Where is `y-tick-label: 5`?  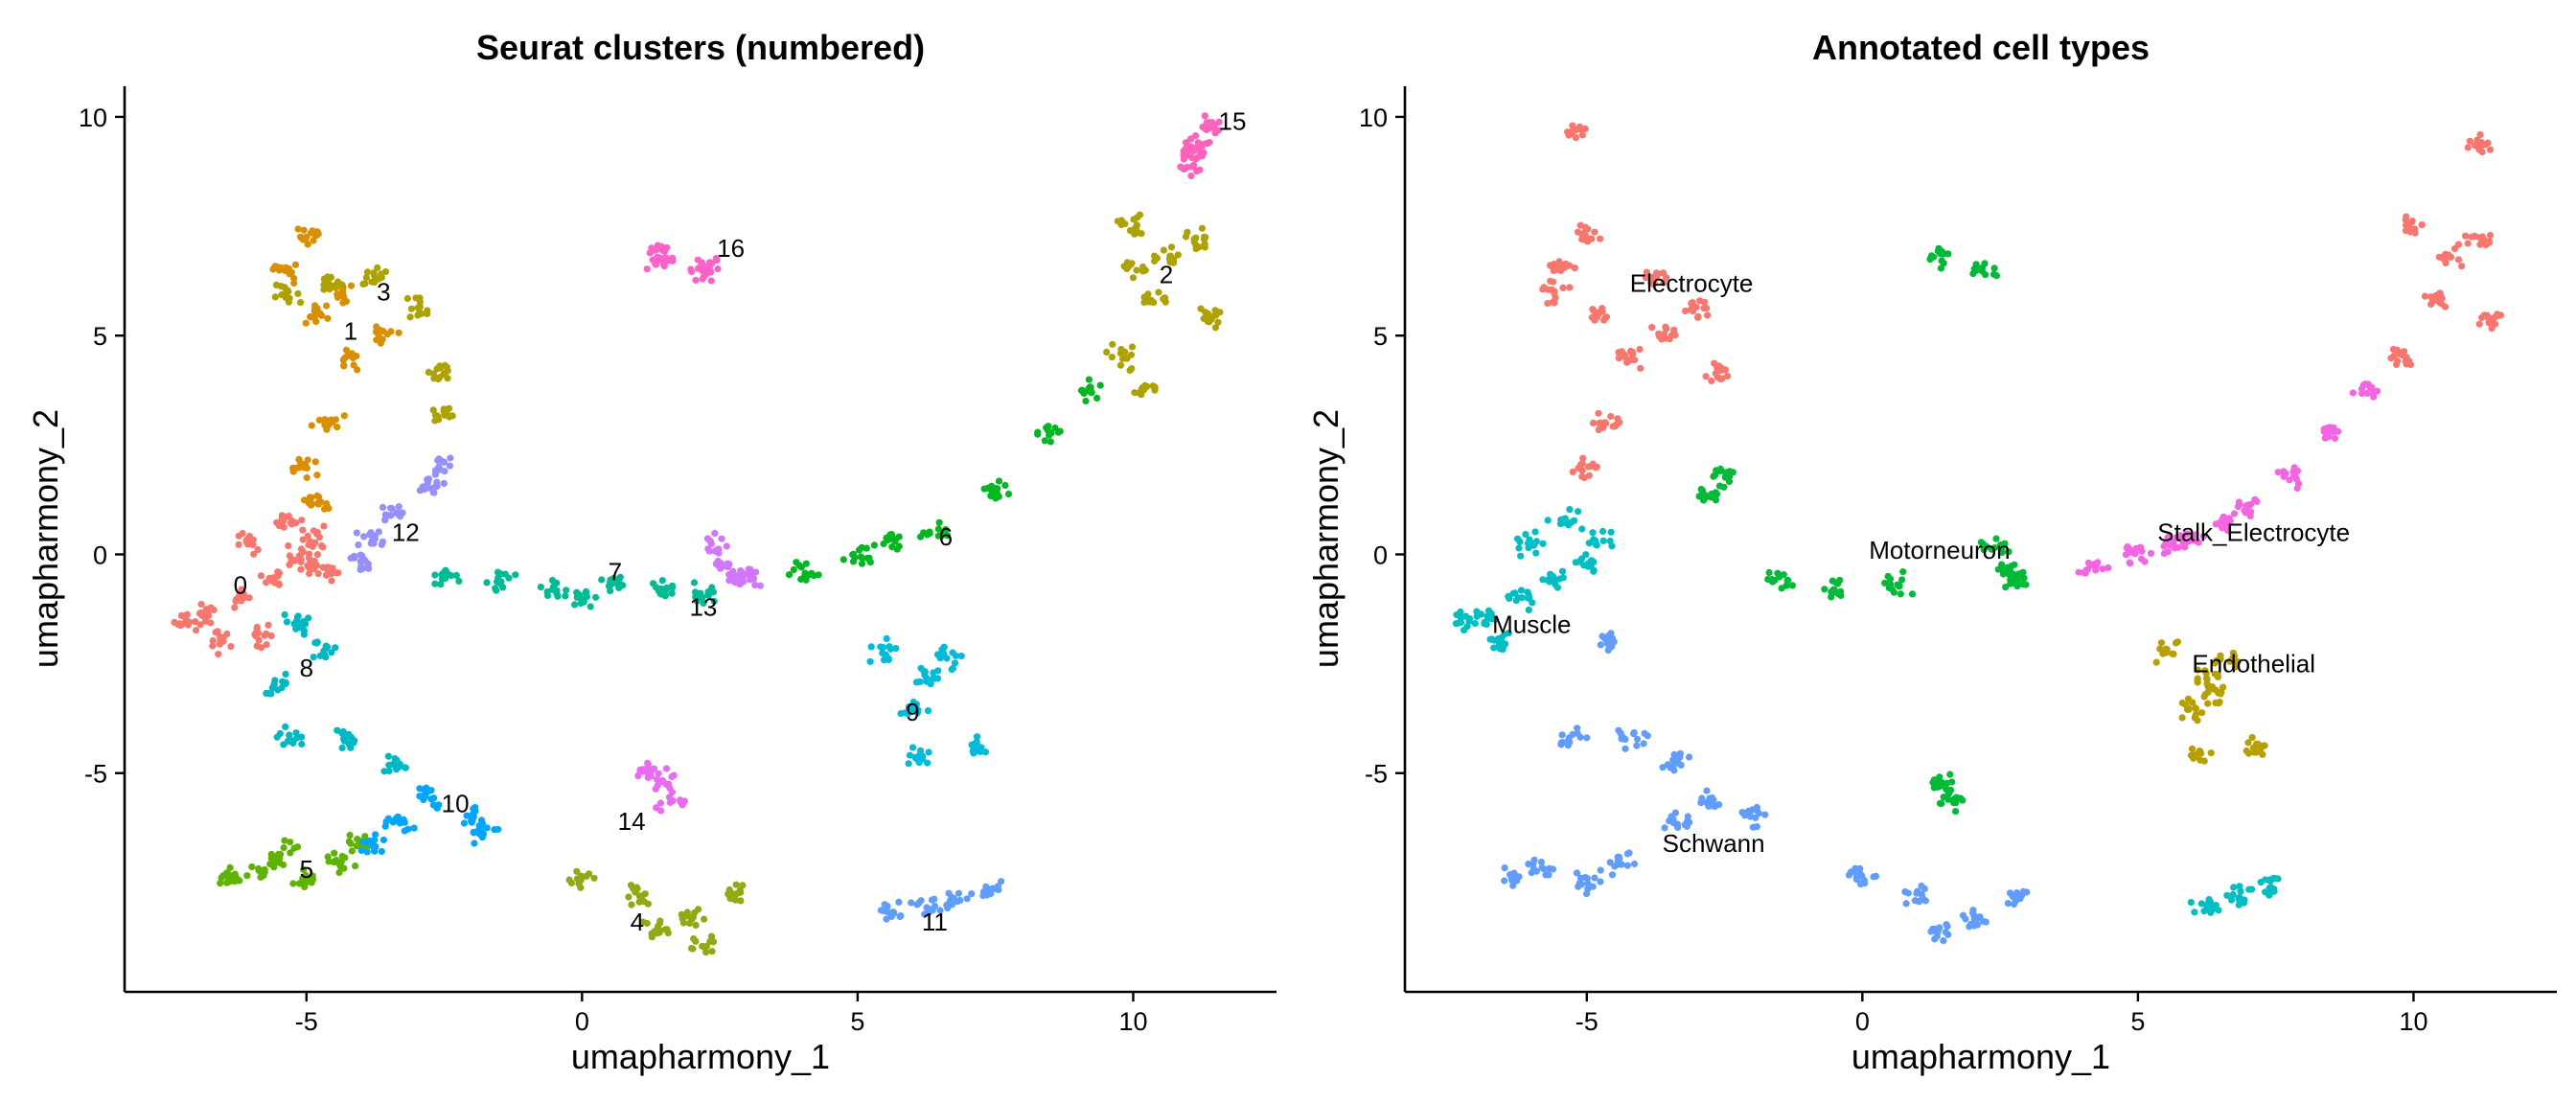
y-tick-label: 5 is located at coordinates (100, 336).